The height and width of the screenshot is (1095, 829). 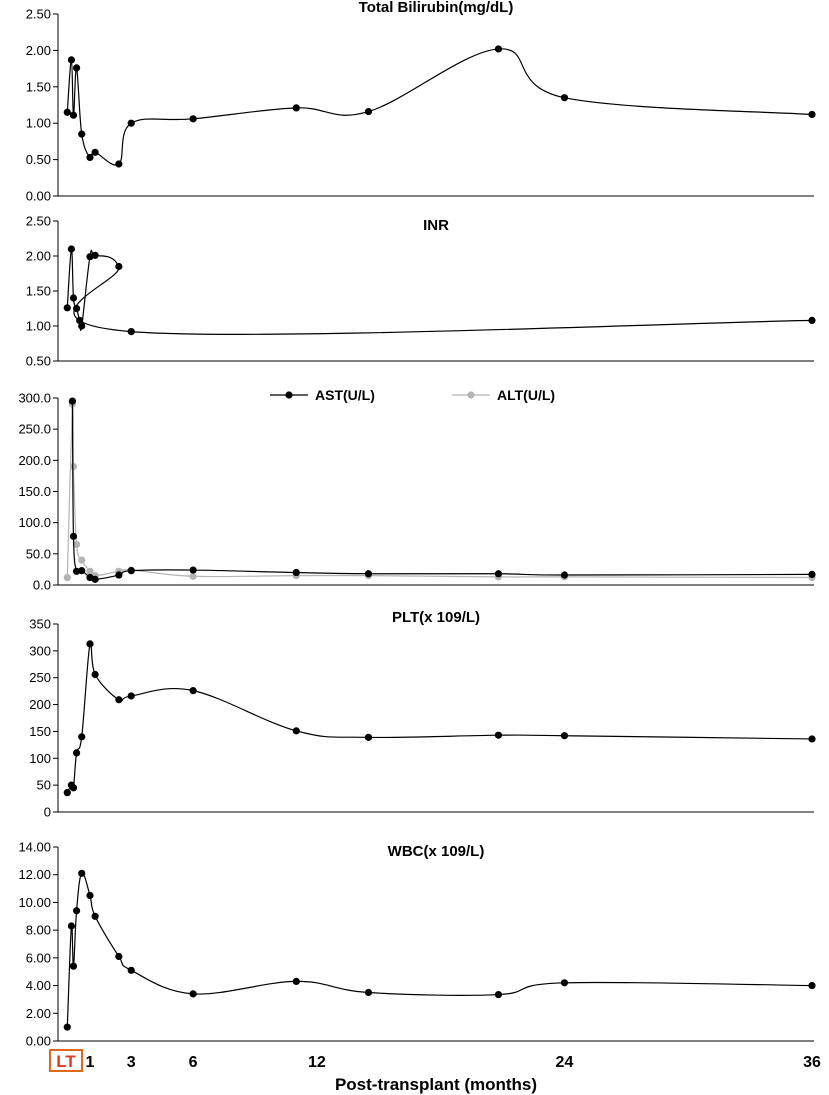 I want to click on panel-title: INR, so click(x=436, y=225).